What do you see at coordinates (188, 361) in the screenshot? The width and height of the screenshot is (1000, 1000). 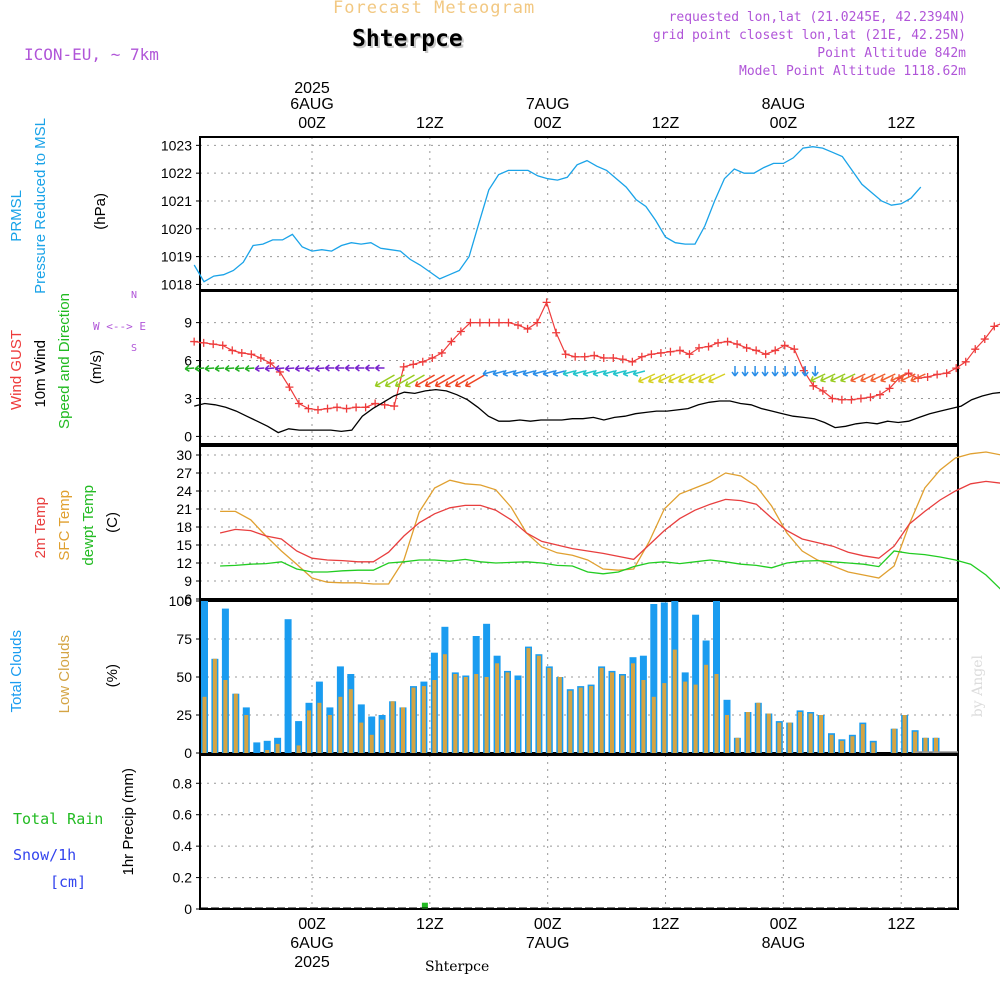 I see `y-tick-label: 6` at bounding box center [188, 361].